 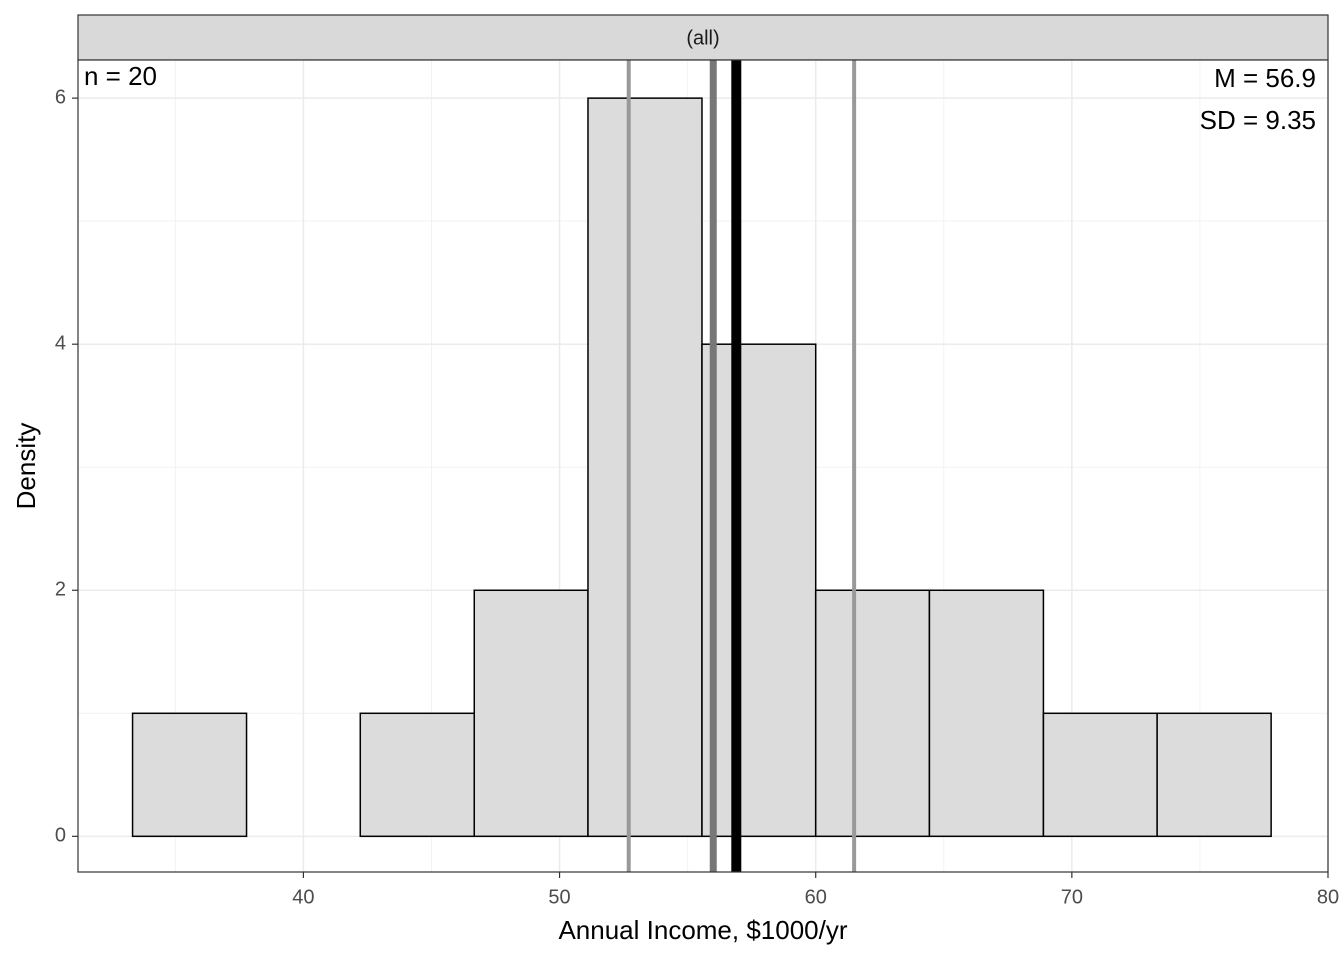 I want to click on facet-strip, so click(x=703, y=37).